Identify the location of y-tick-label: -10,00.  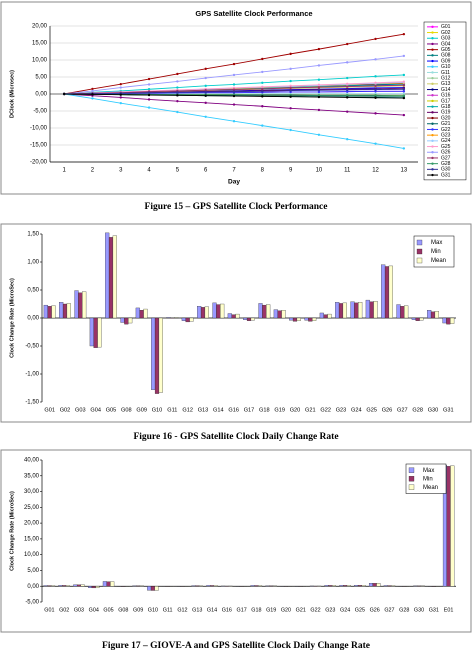
(39, 129).